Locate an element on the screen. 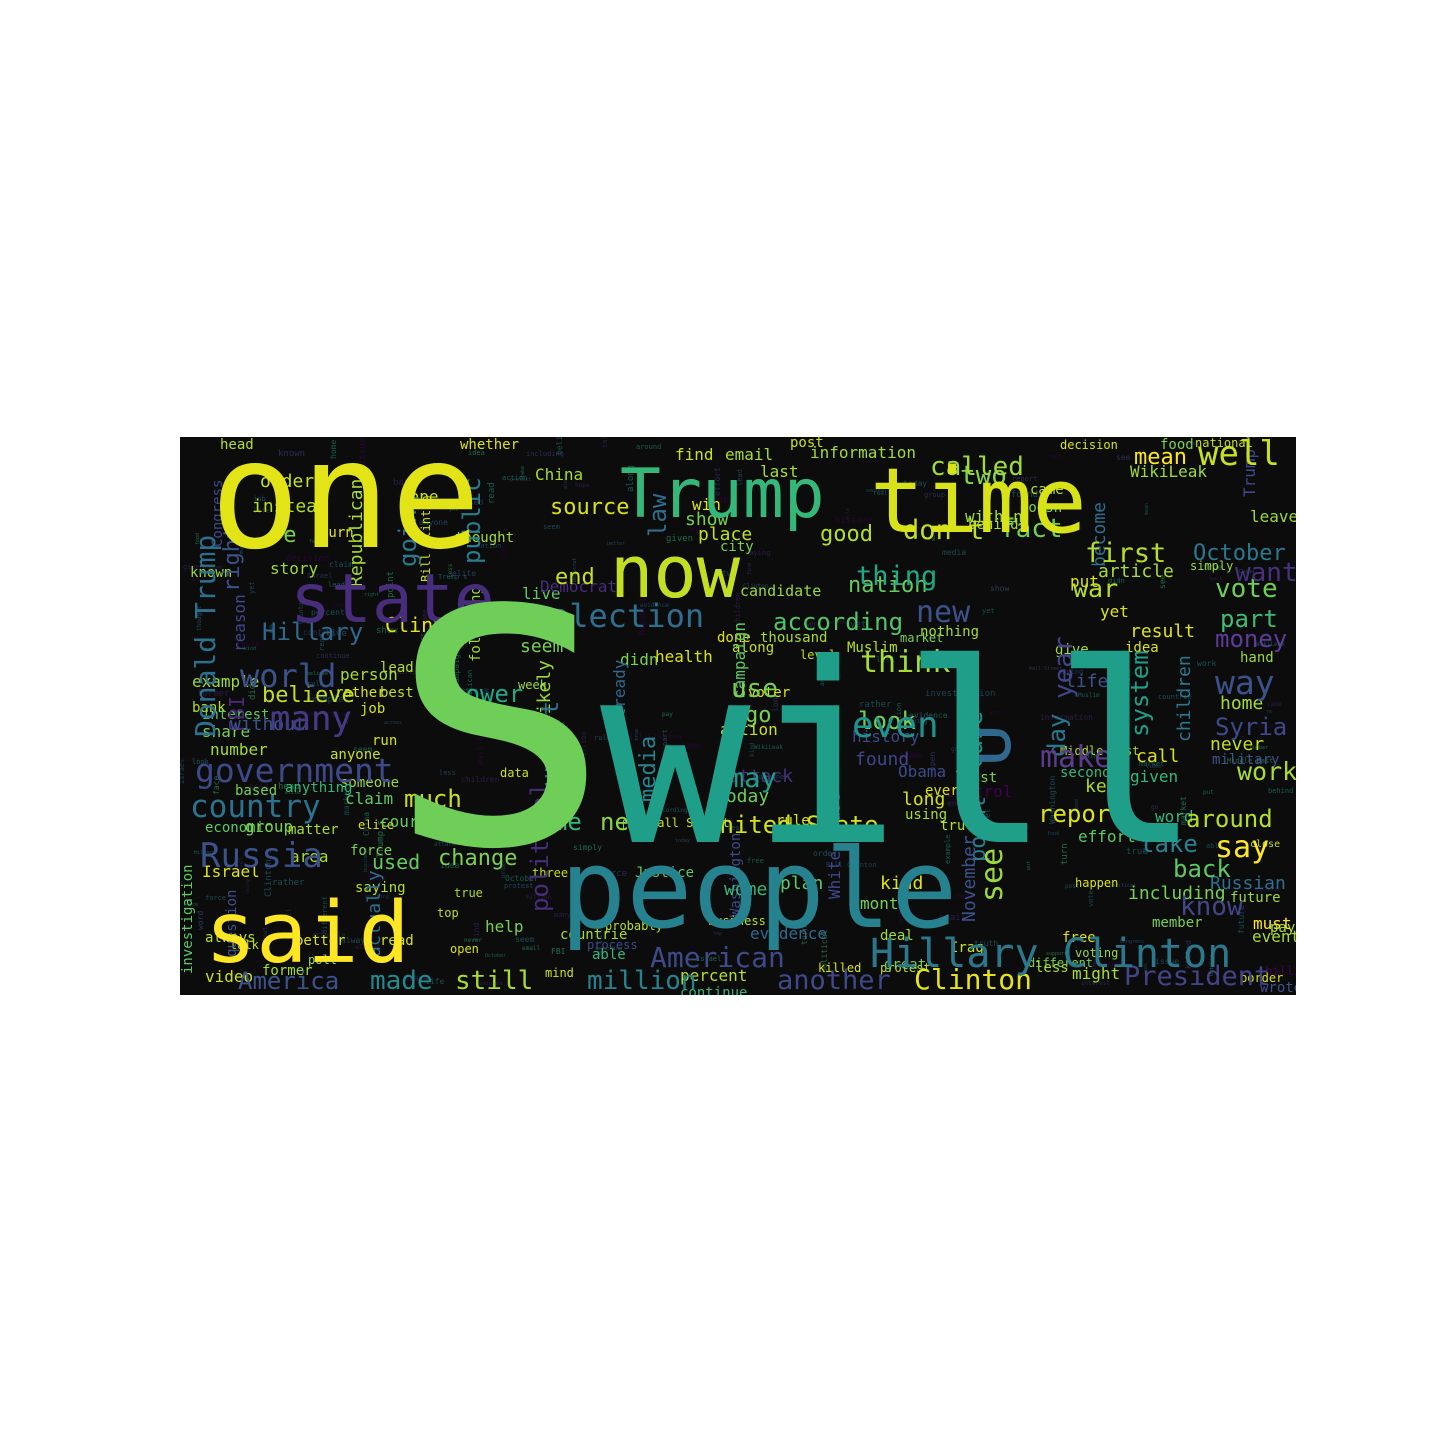  background-word: without is located at coordinates (1268, 889).